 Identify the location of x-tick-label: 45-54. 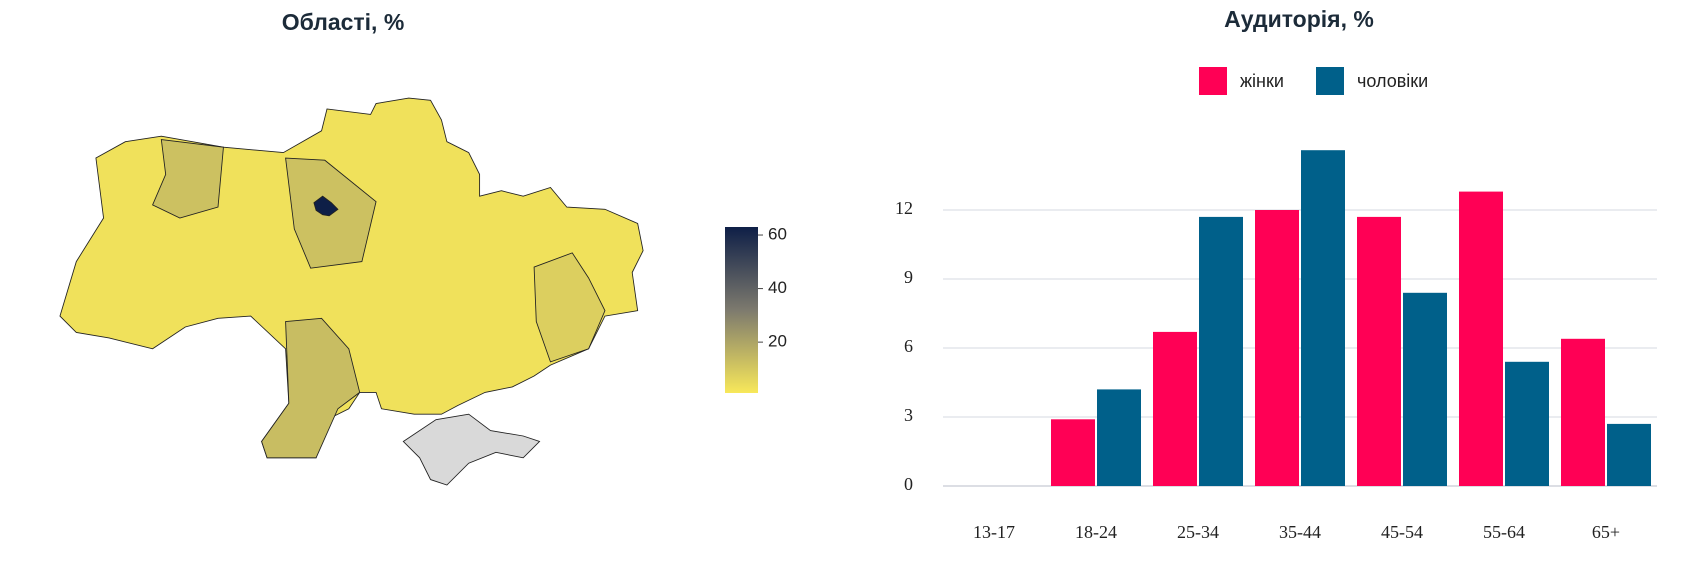
(1402, 532).